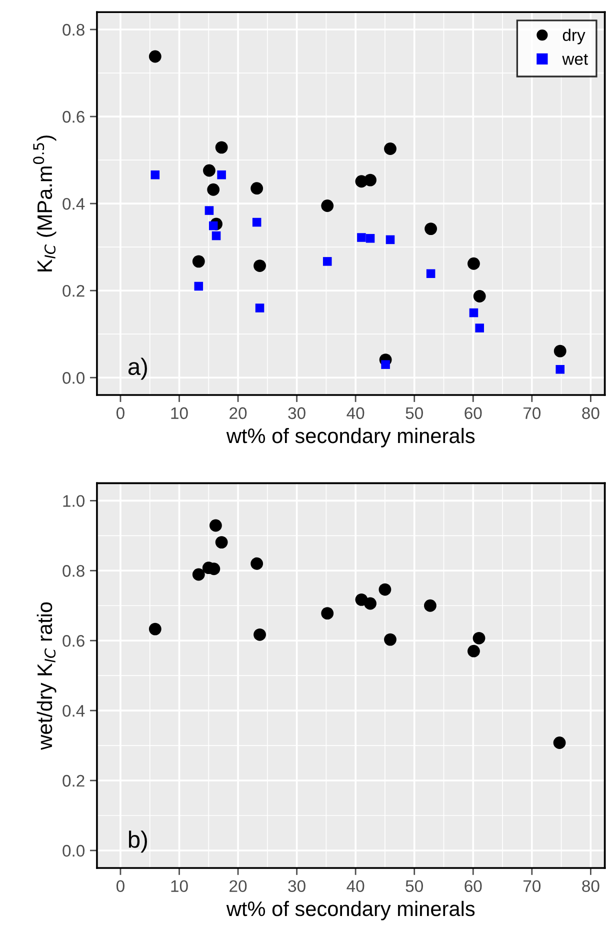 This screenshot has width=606, height=931. Describe the element at coordinates (574, 36) in the screenshot. I see `legend-label: dry` at that location.